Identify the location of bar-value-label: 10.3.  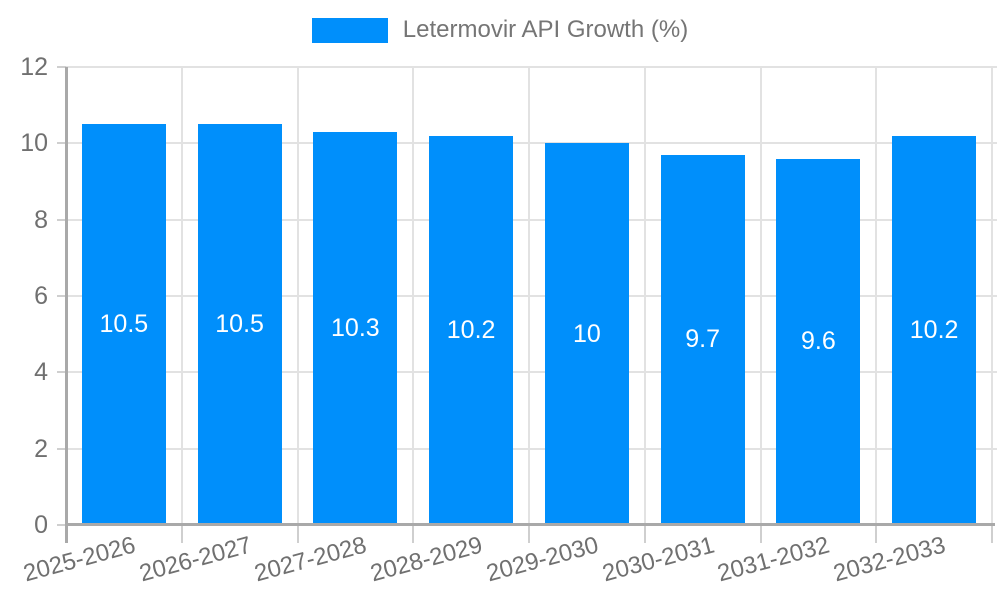
(355, 327).